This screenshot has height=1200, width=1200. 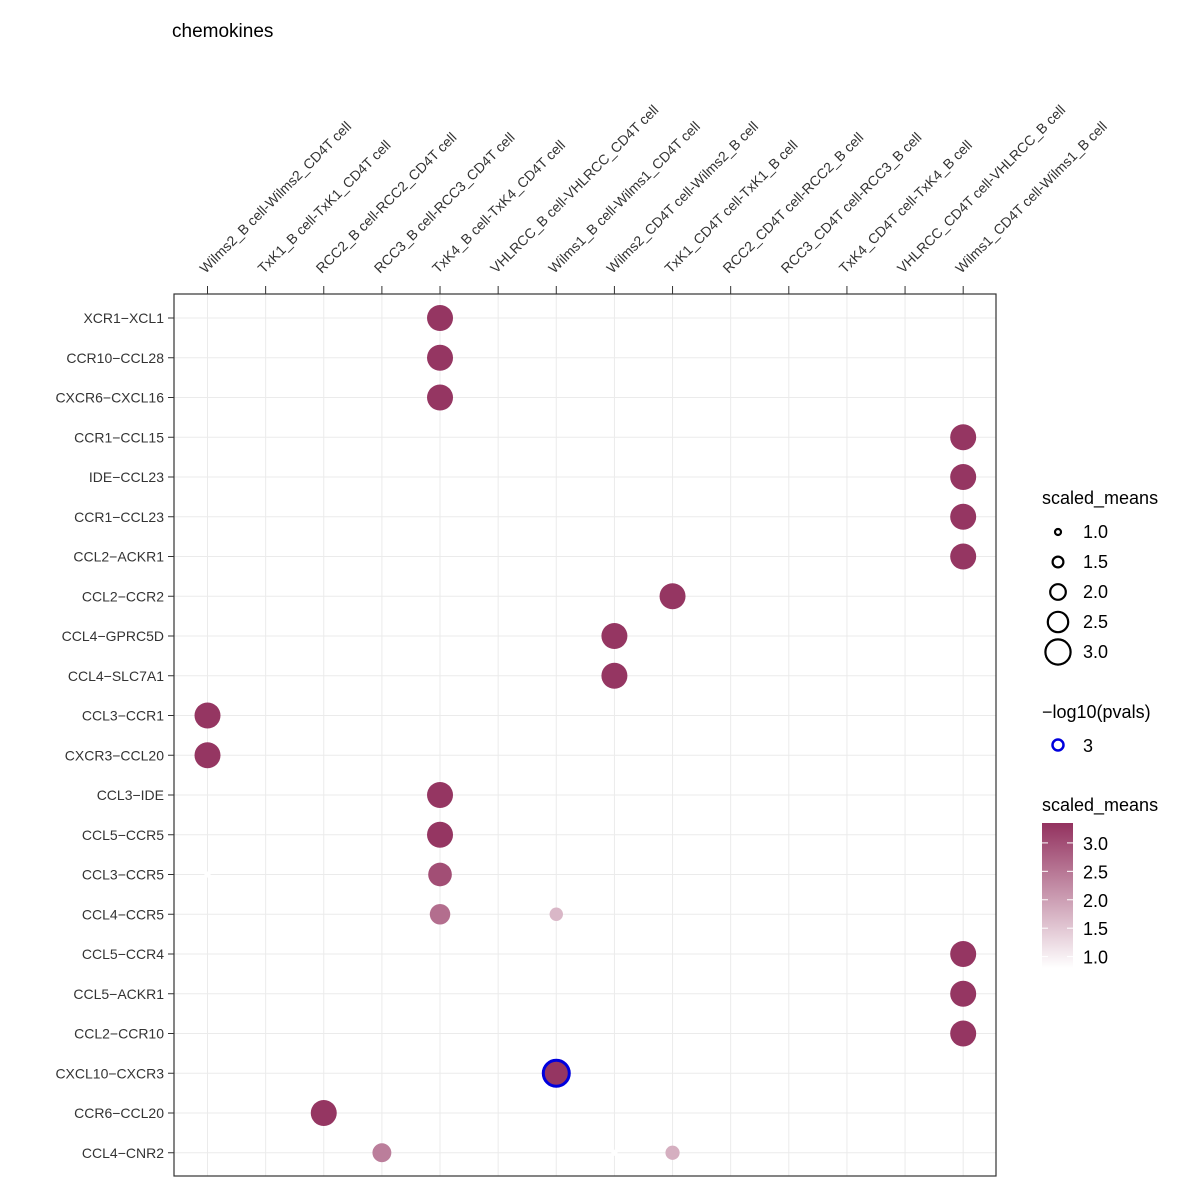 I want to click on y-tick-label: CCL4−CCR5, so click(x=123, y=914).